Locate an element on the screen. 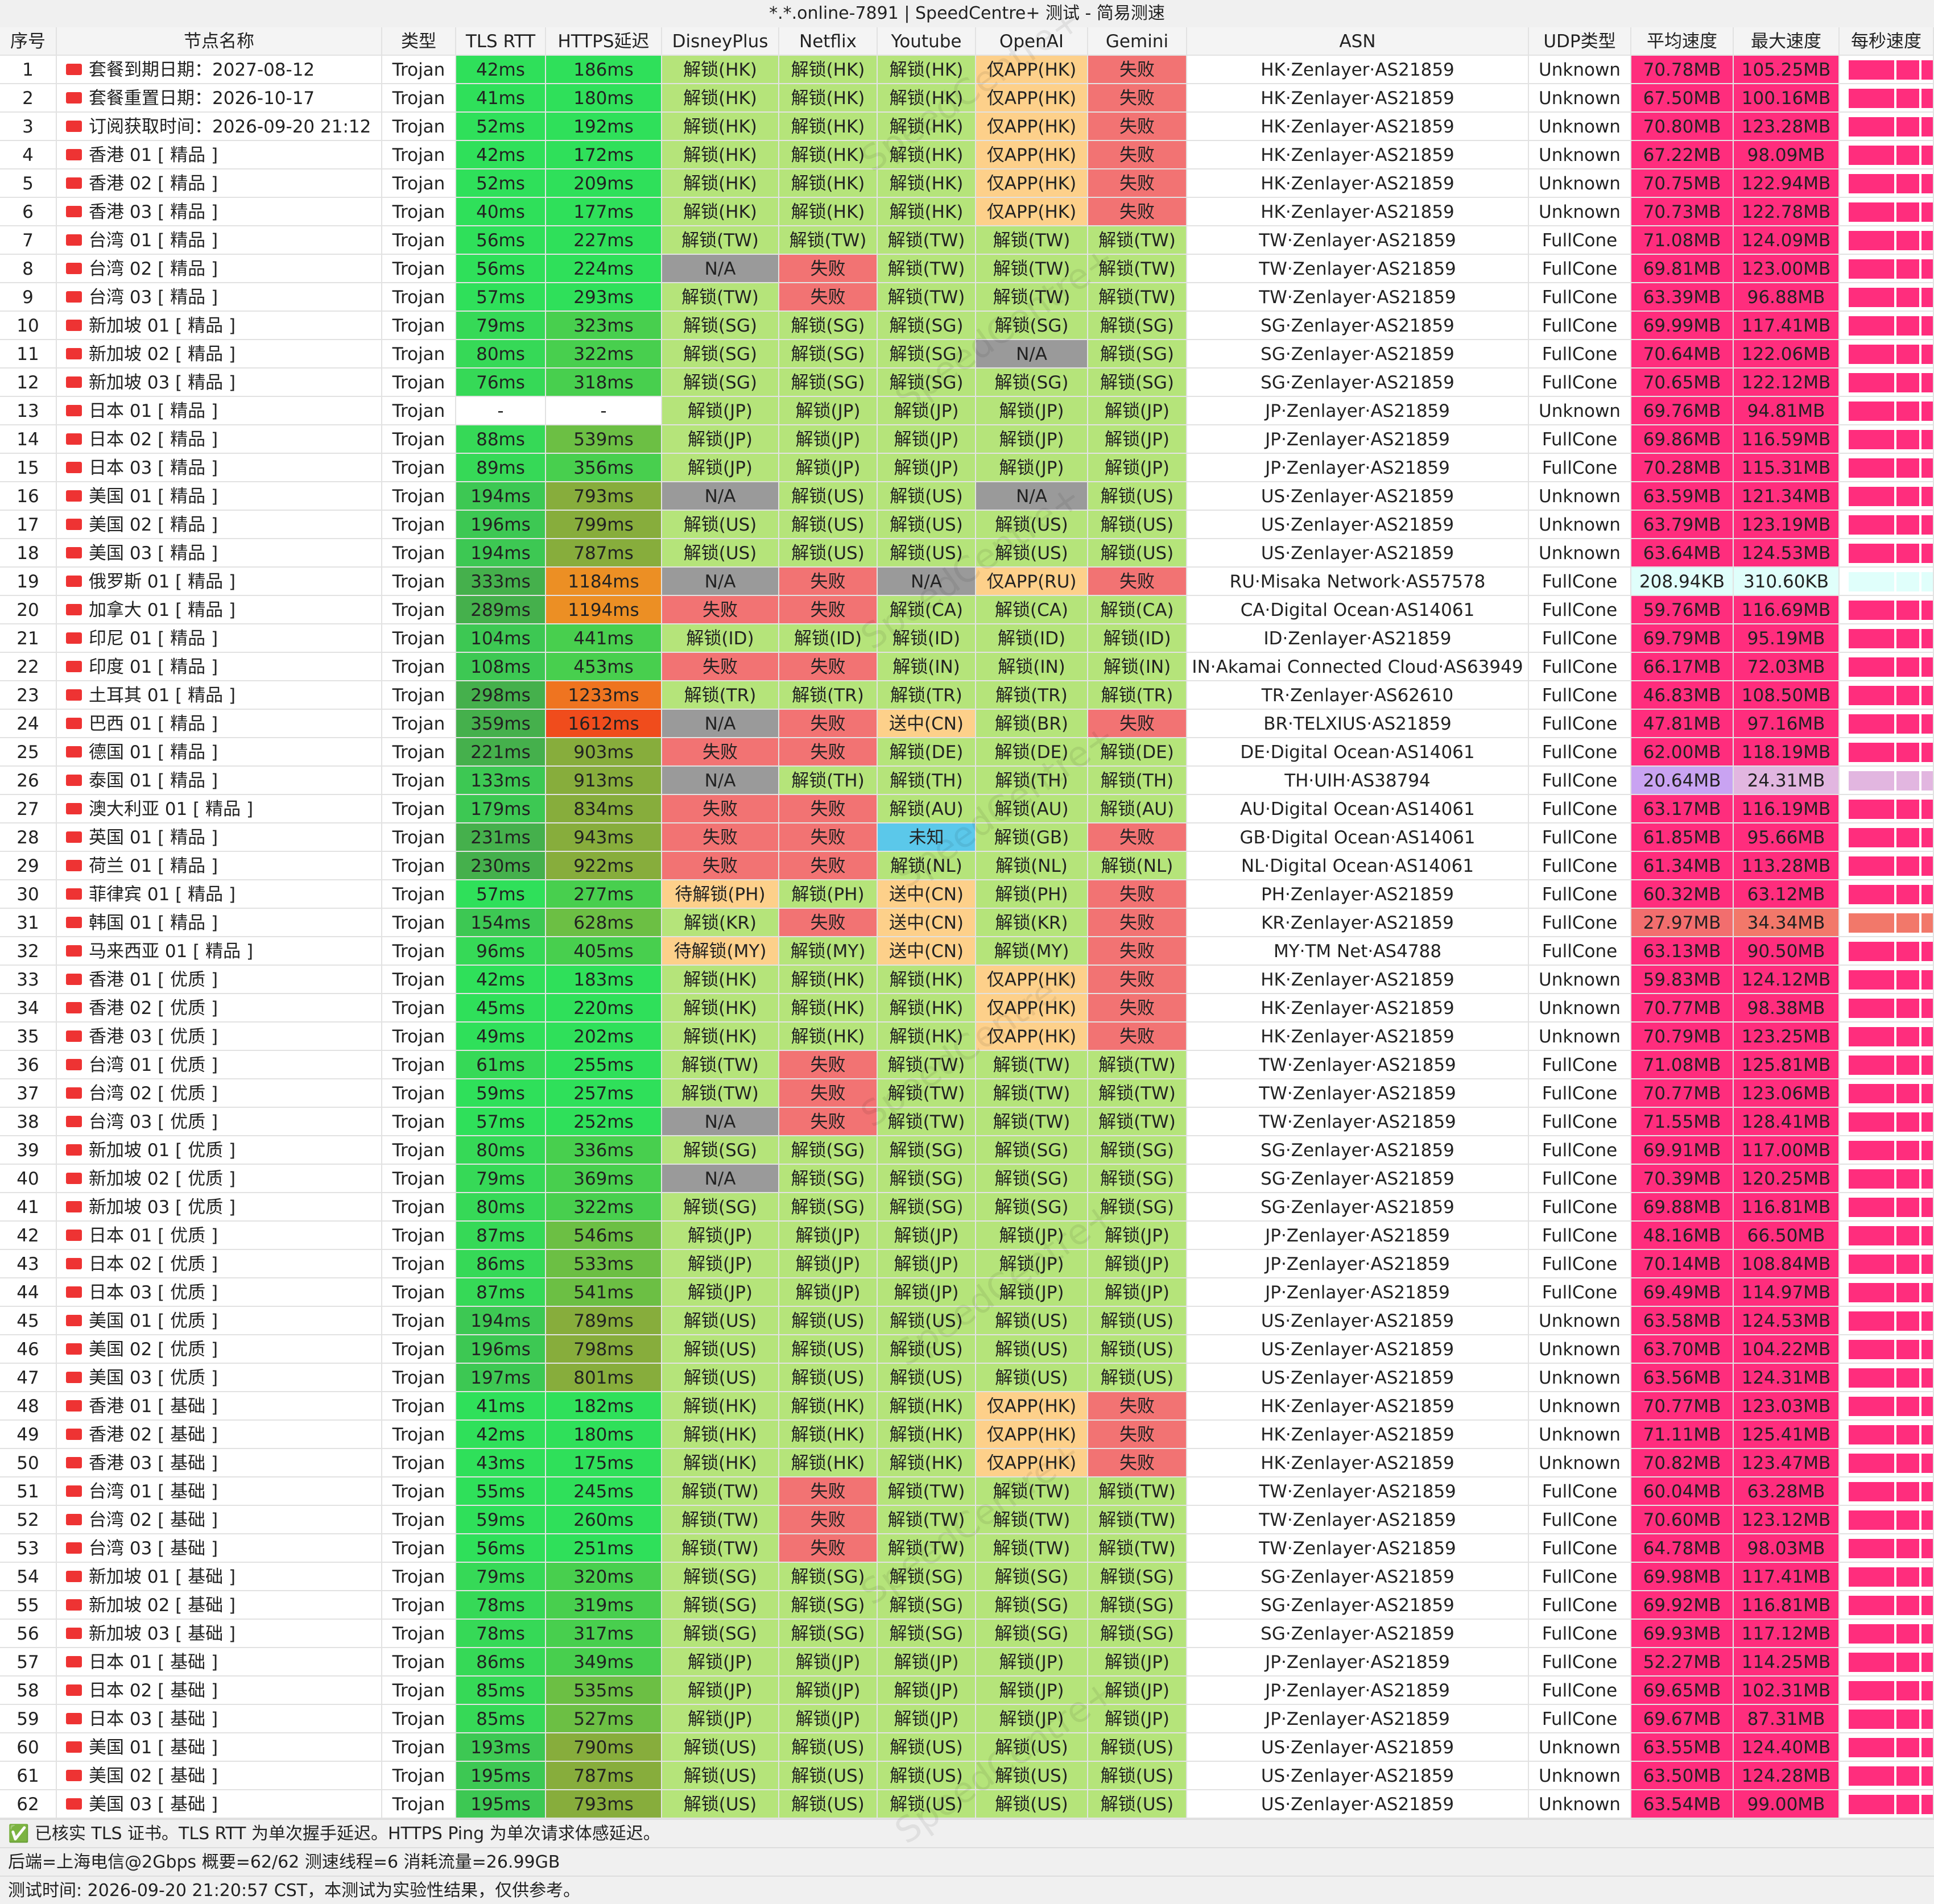 The image size is (1934, 1904). table-cell: N/A is located at coordinates (1032, 496).